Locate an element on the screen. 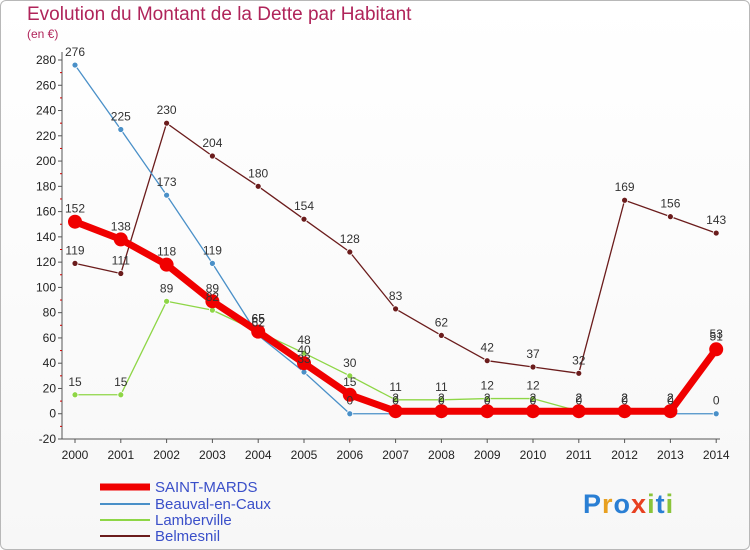 The image size is (750, 550). data-label-saint-mards: 65 is located at coordinates (259, 319).